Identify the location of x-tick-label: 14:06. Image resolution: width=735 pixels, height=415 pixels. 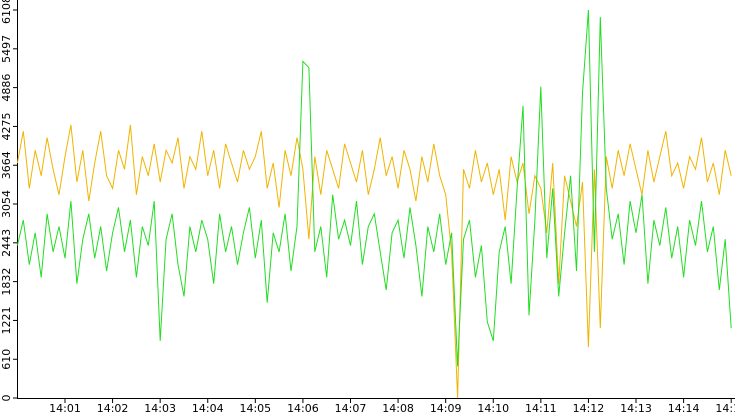
(303, 408).